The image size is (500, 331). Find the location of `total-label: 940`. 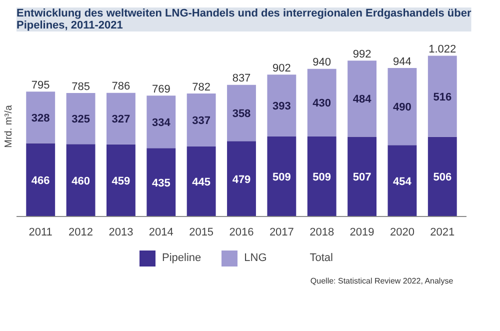

total-label: 940 is located at coordinates (322, 62).